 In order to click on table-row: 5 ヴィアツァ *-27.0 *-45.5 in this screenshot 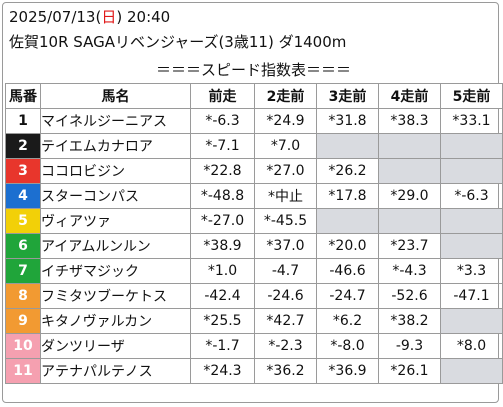, I will do `click(254, 221)`.